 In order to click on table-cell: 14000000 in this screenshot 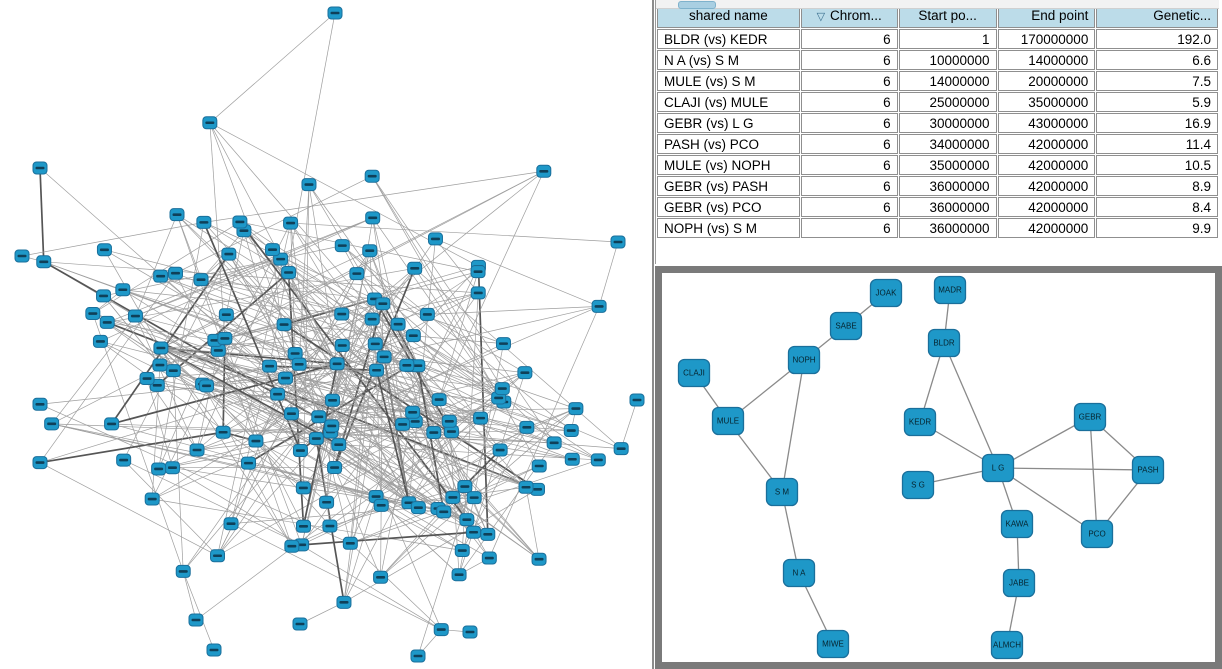, I will do `click(947, 81)`.